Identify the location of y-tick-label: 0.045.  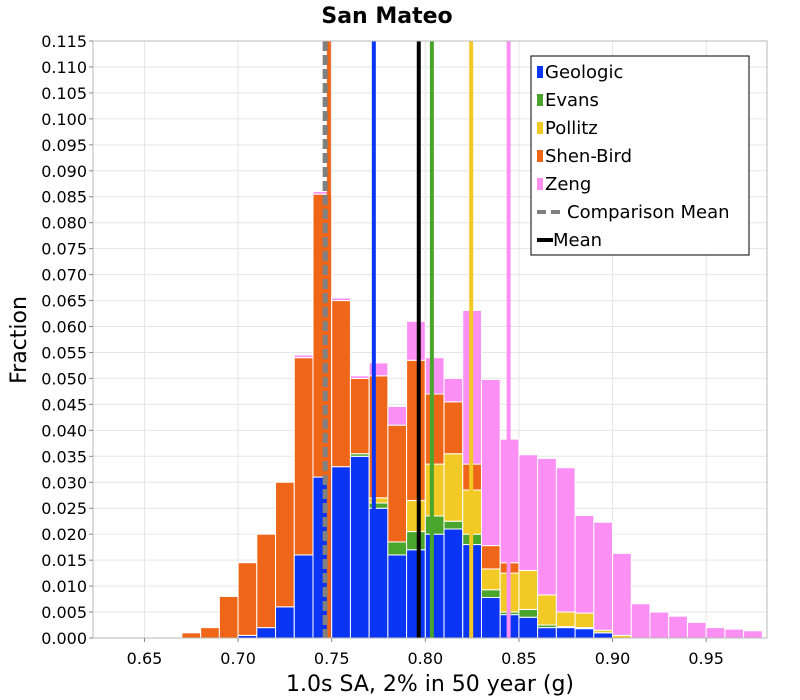
(64, 404).